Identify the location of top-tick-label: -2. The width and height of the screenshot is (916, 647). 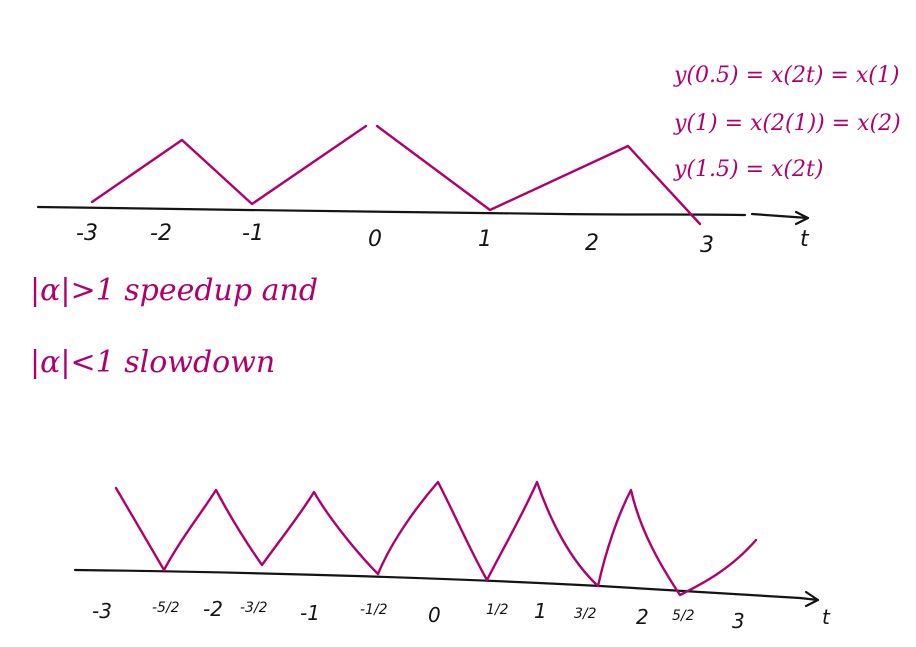
(161, 233).